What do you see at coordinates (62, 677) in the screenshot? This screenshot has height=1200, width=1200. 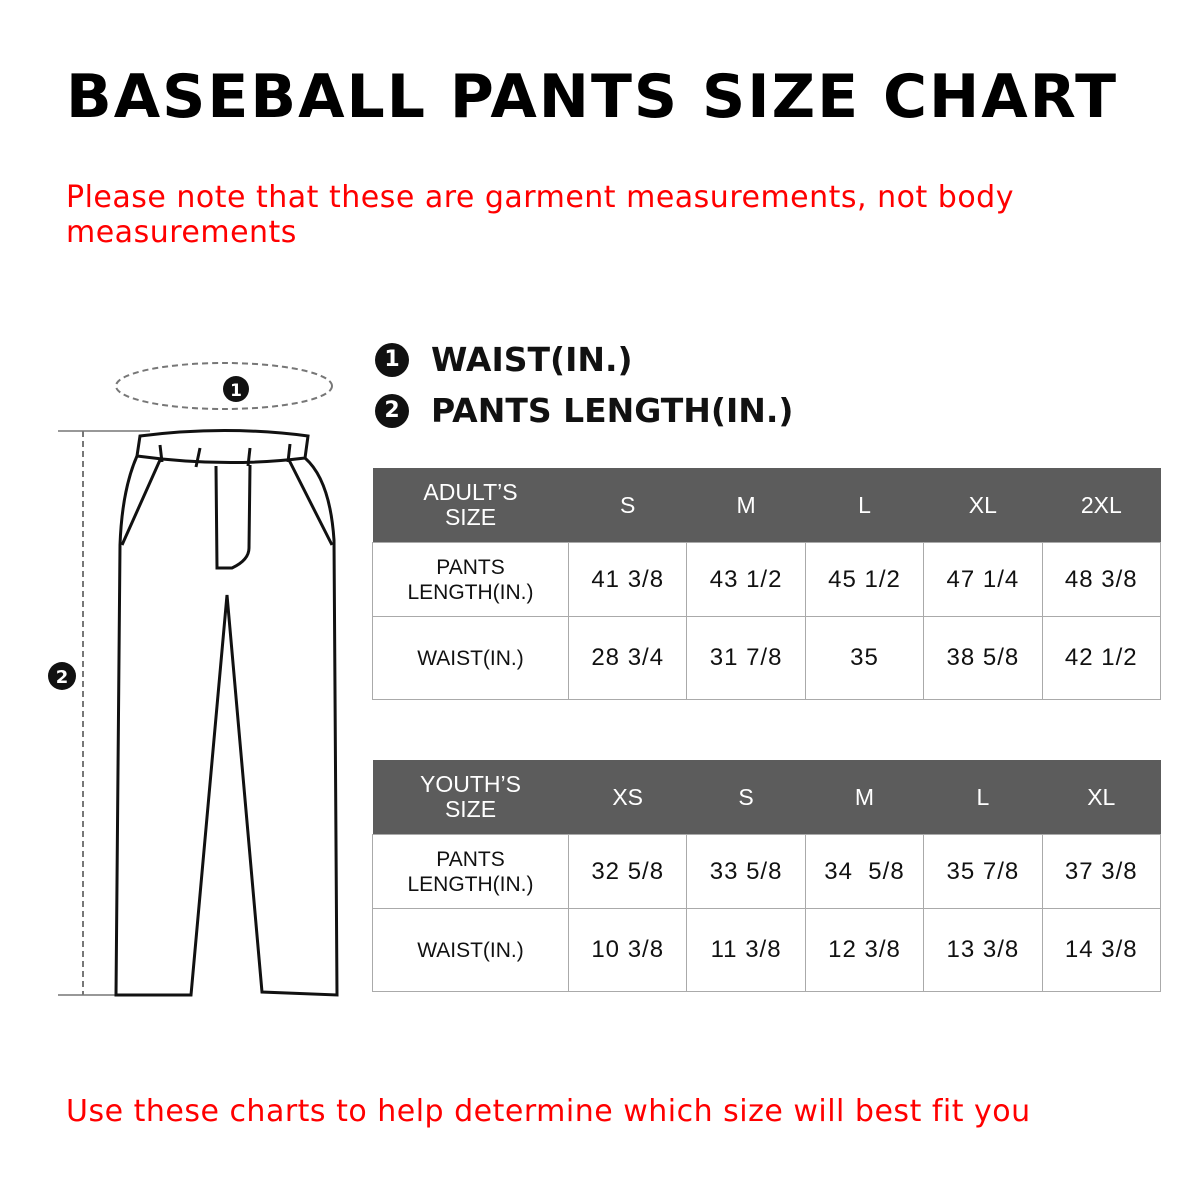 I see `svg-text: 2` at bounding box center [62, 677].